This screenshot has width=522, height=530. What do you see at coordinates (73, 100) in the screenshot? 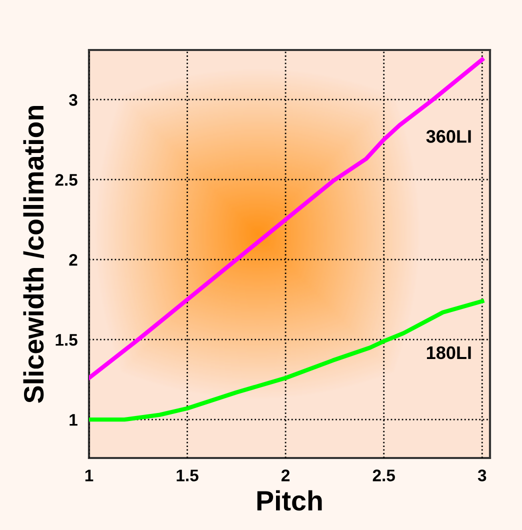
I see `y-tick-label: 3` at bounding box center [73, 100].